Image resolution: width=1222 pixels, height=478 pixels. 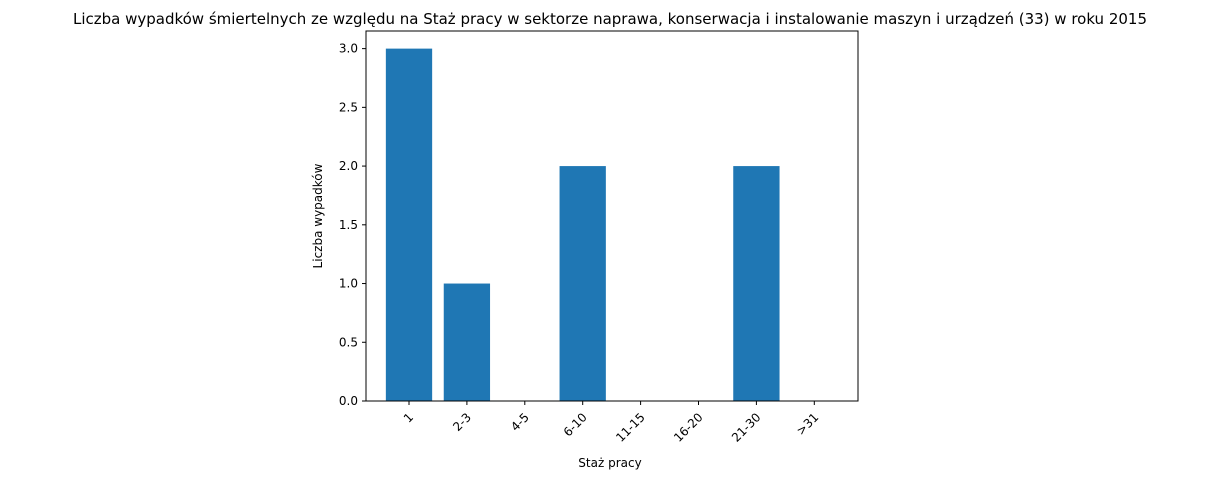 I want to click on x-tick-label-6: 21-30, so click(x=746, y=427).